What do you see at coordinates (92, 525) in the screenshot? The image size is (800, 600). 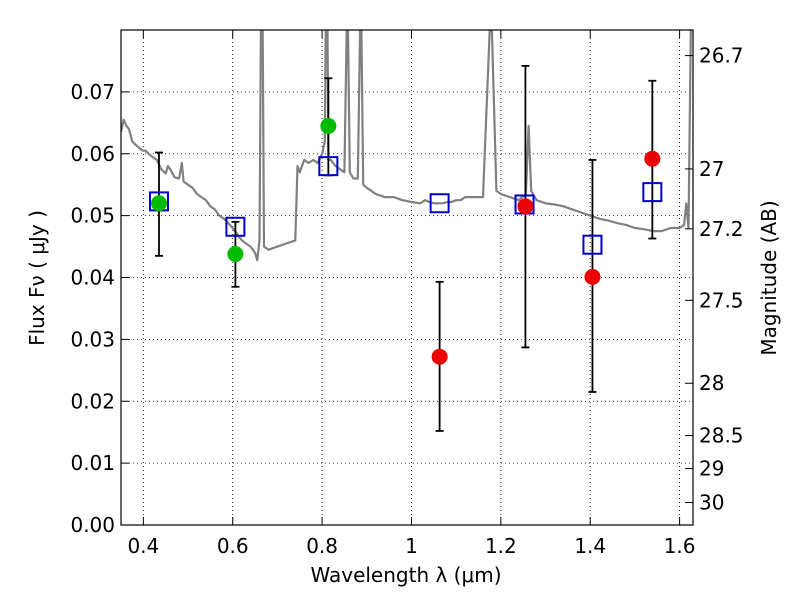 I see `y-tick-label: 0.00` at bounding box center [92, 525].